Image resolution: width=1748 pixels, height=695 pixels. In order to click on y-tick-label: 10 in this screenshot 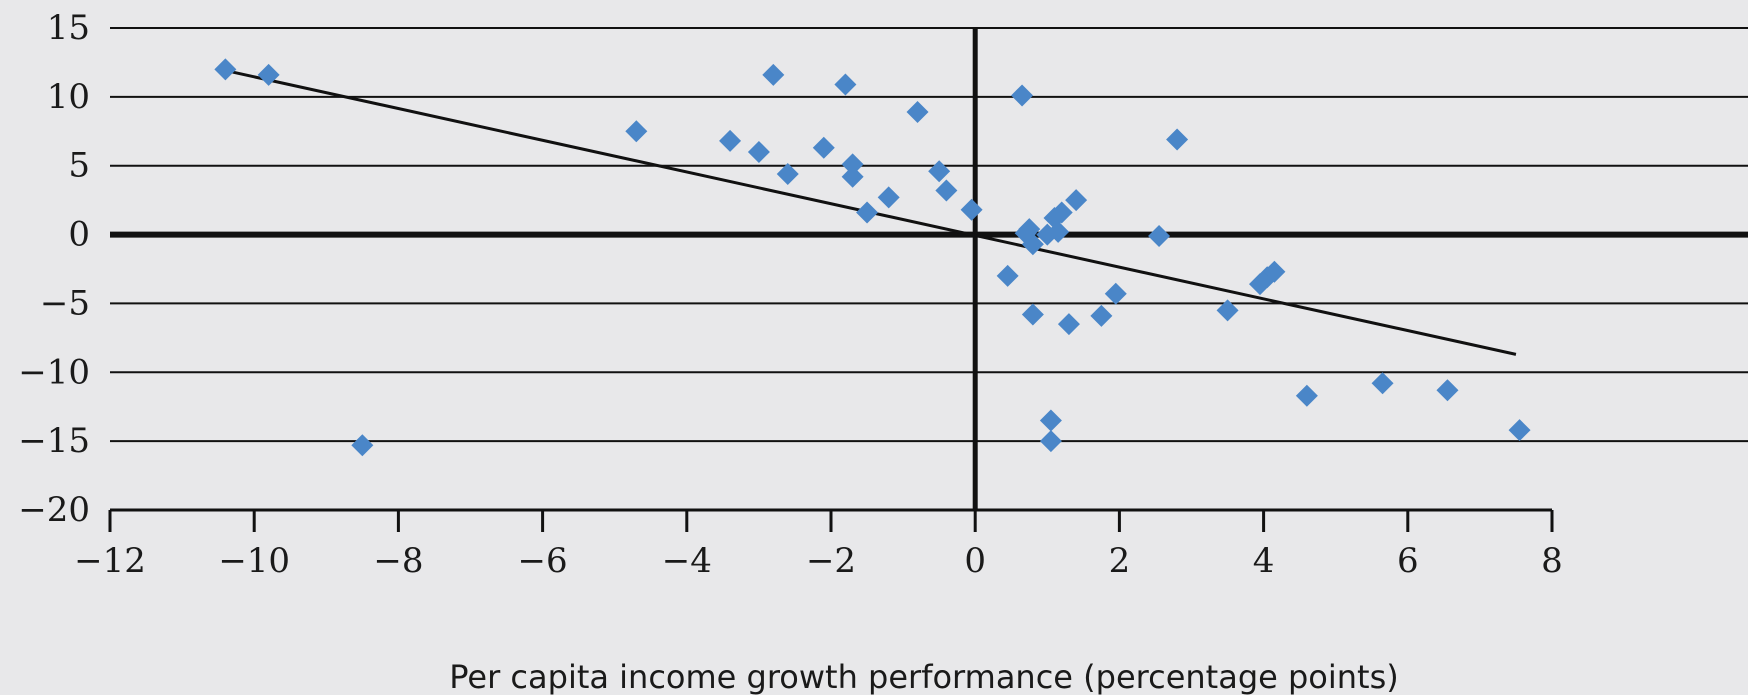, I will do `click(68, 97)`.